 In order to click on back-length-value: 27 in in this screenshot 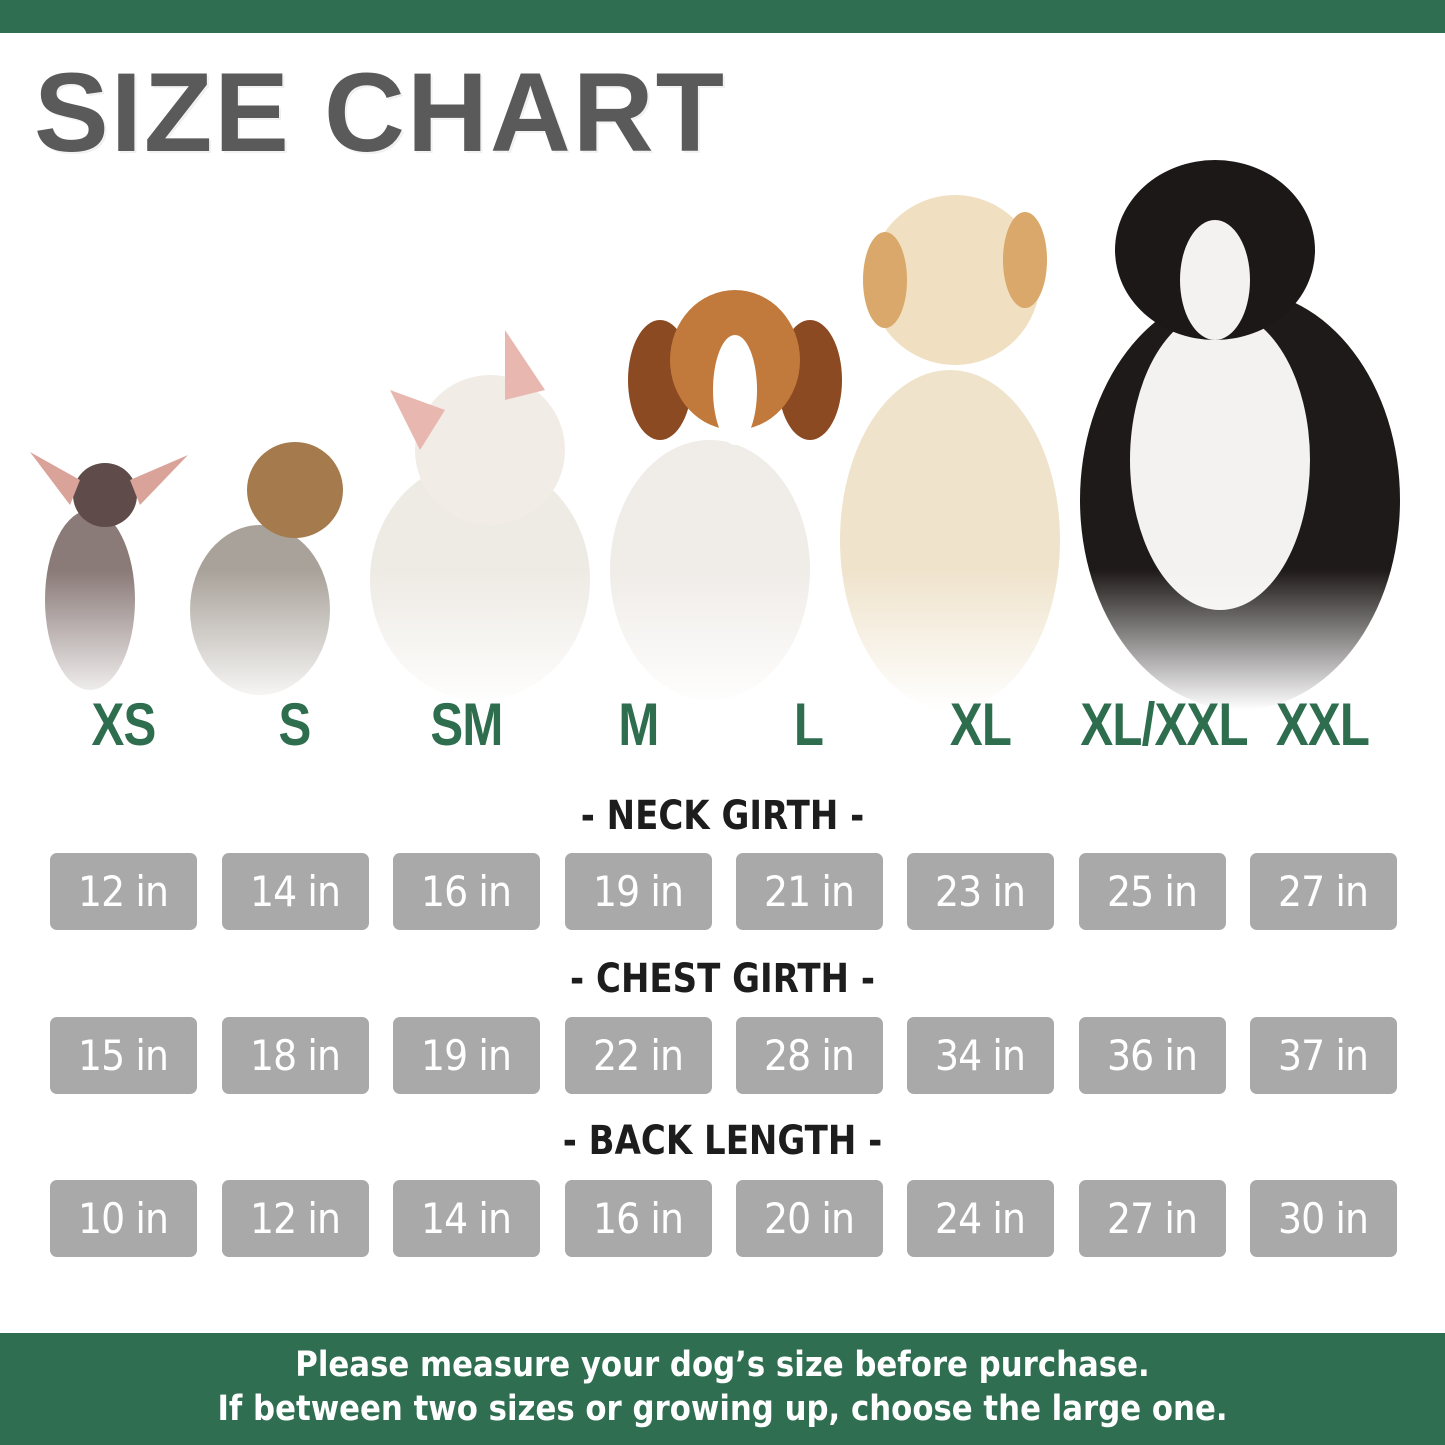, I will do `click(1152, 1218)`.